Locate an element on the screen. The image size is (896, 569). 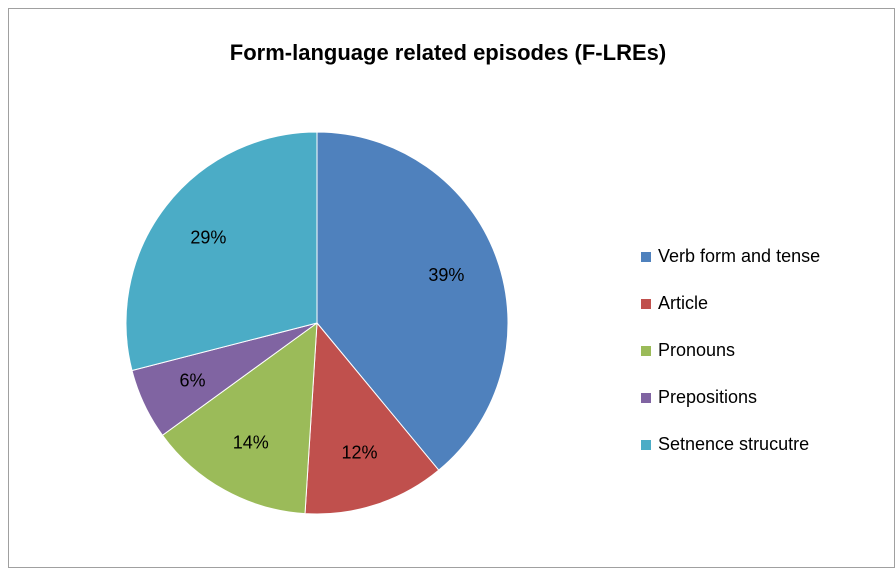
legend-label: Article is located at coordinates (683, 303).